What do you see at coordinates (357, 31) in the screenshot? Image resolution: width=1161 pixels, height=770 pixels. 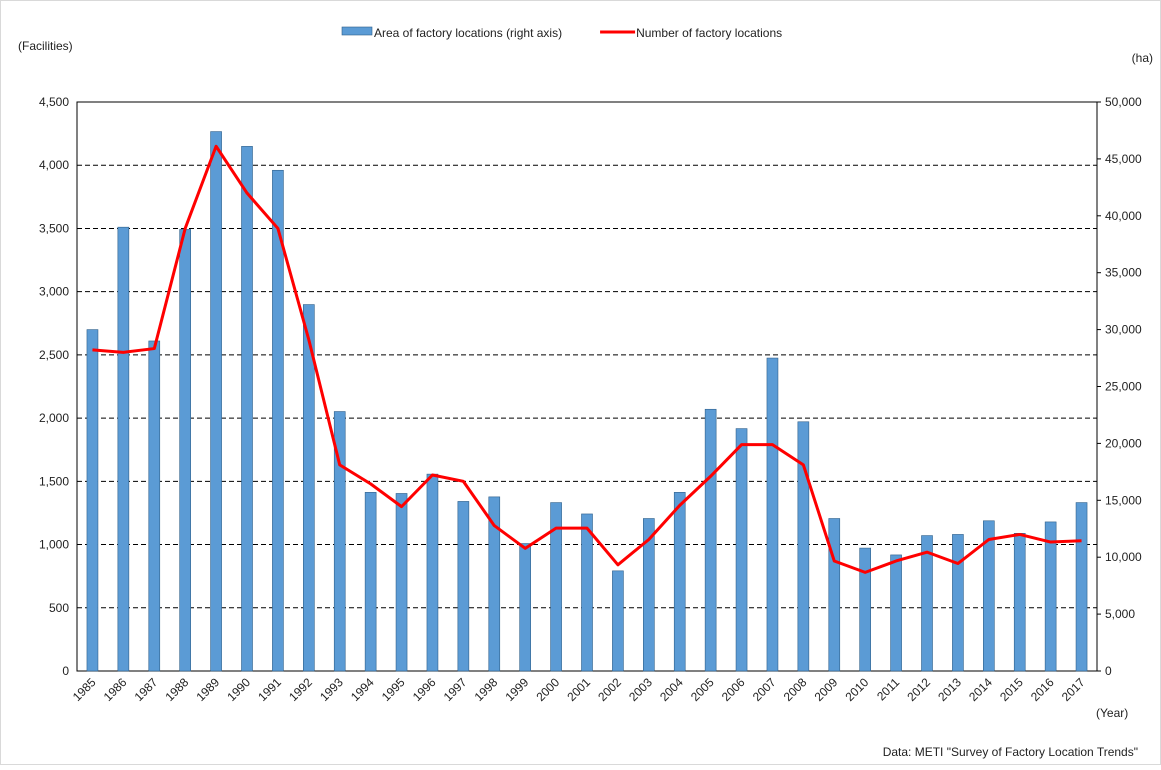 I see `legend-swatch` at bounding box center [357, 31].